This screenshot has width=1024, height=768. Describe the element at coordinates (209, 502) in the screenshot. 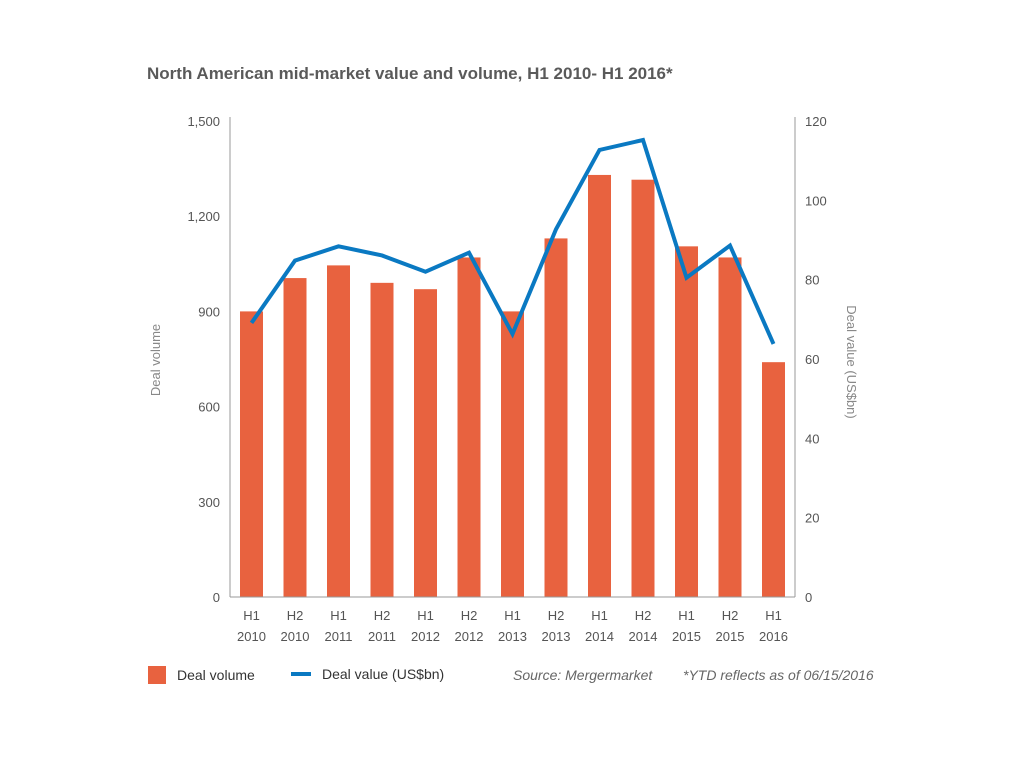

I see `y-tick-left-label: 300` at that location.